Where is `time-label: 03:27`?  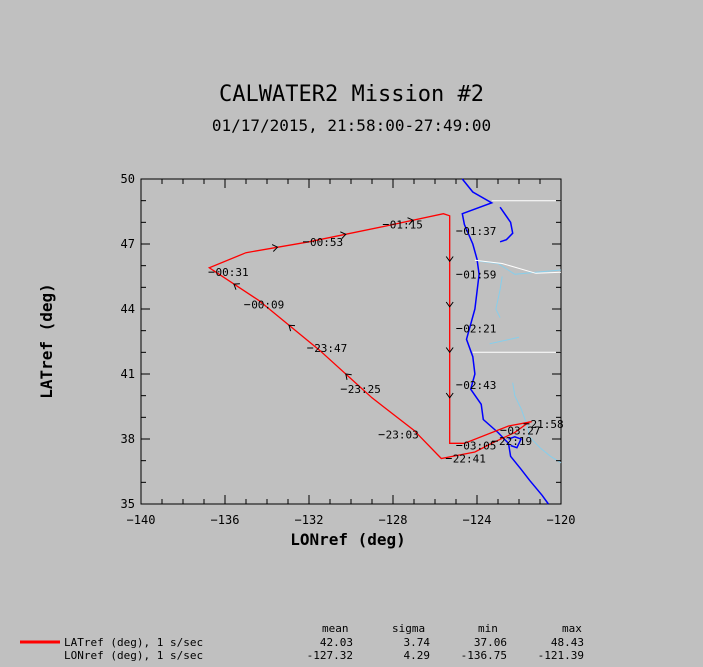 time-label: 03:27 is located at coordinates (523, 430).